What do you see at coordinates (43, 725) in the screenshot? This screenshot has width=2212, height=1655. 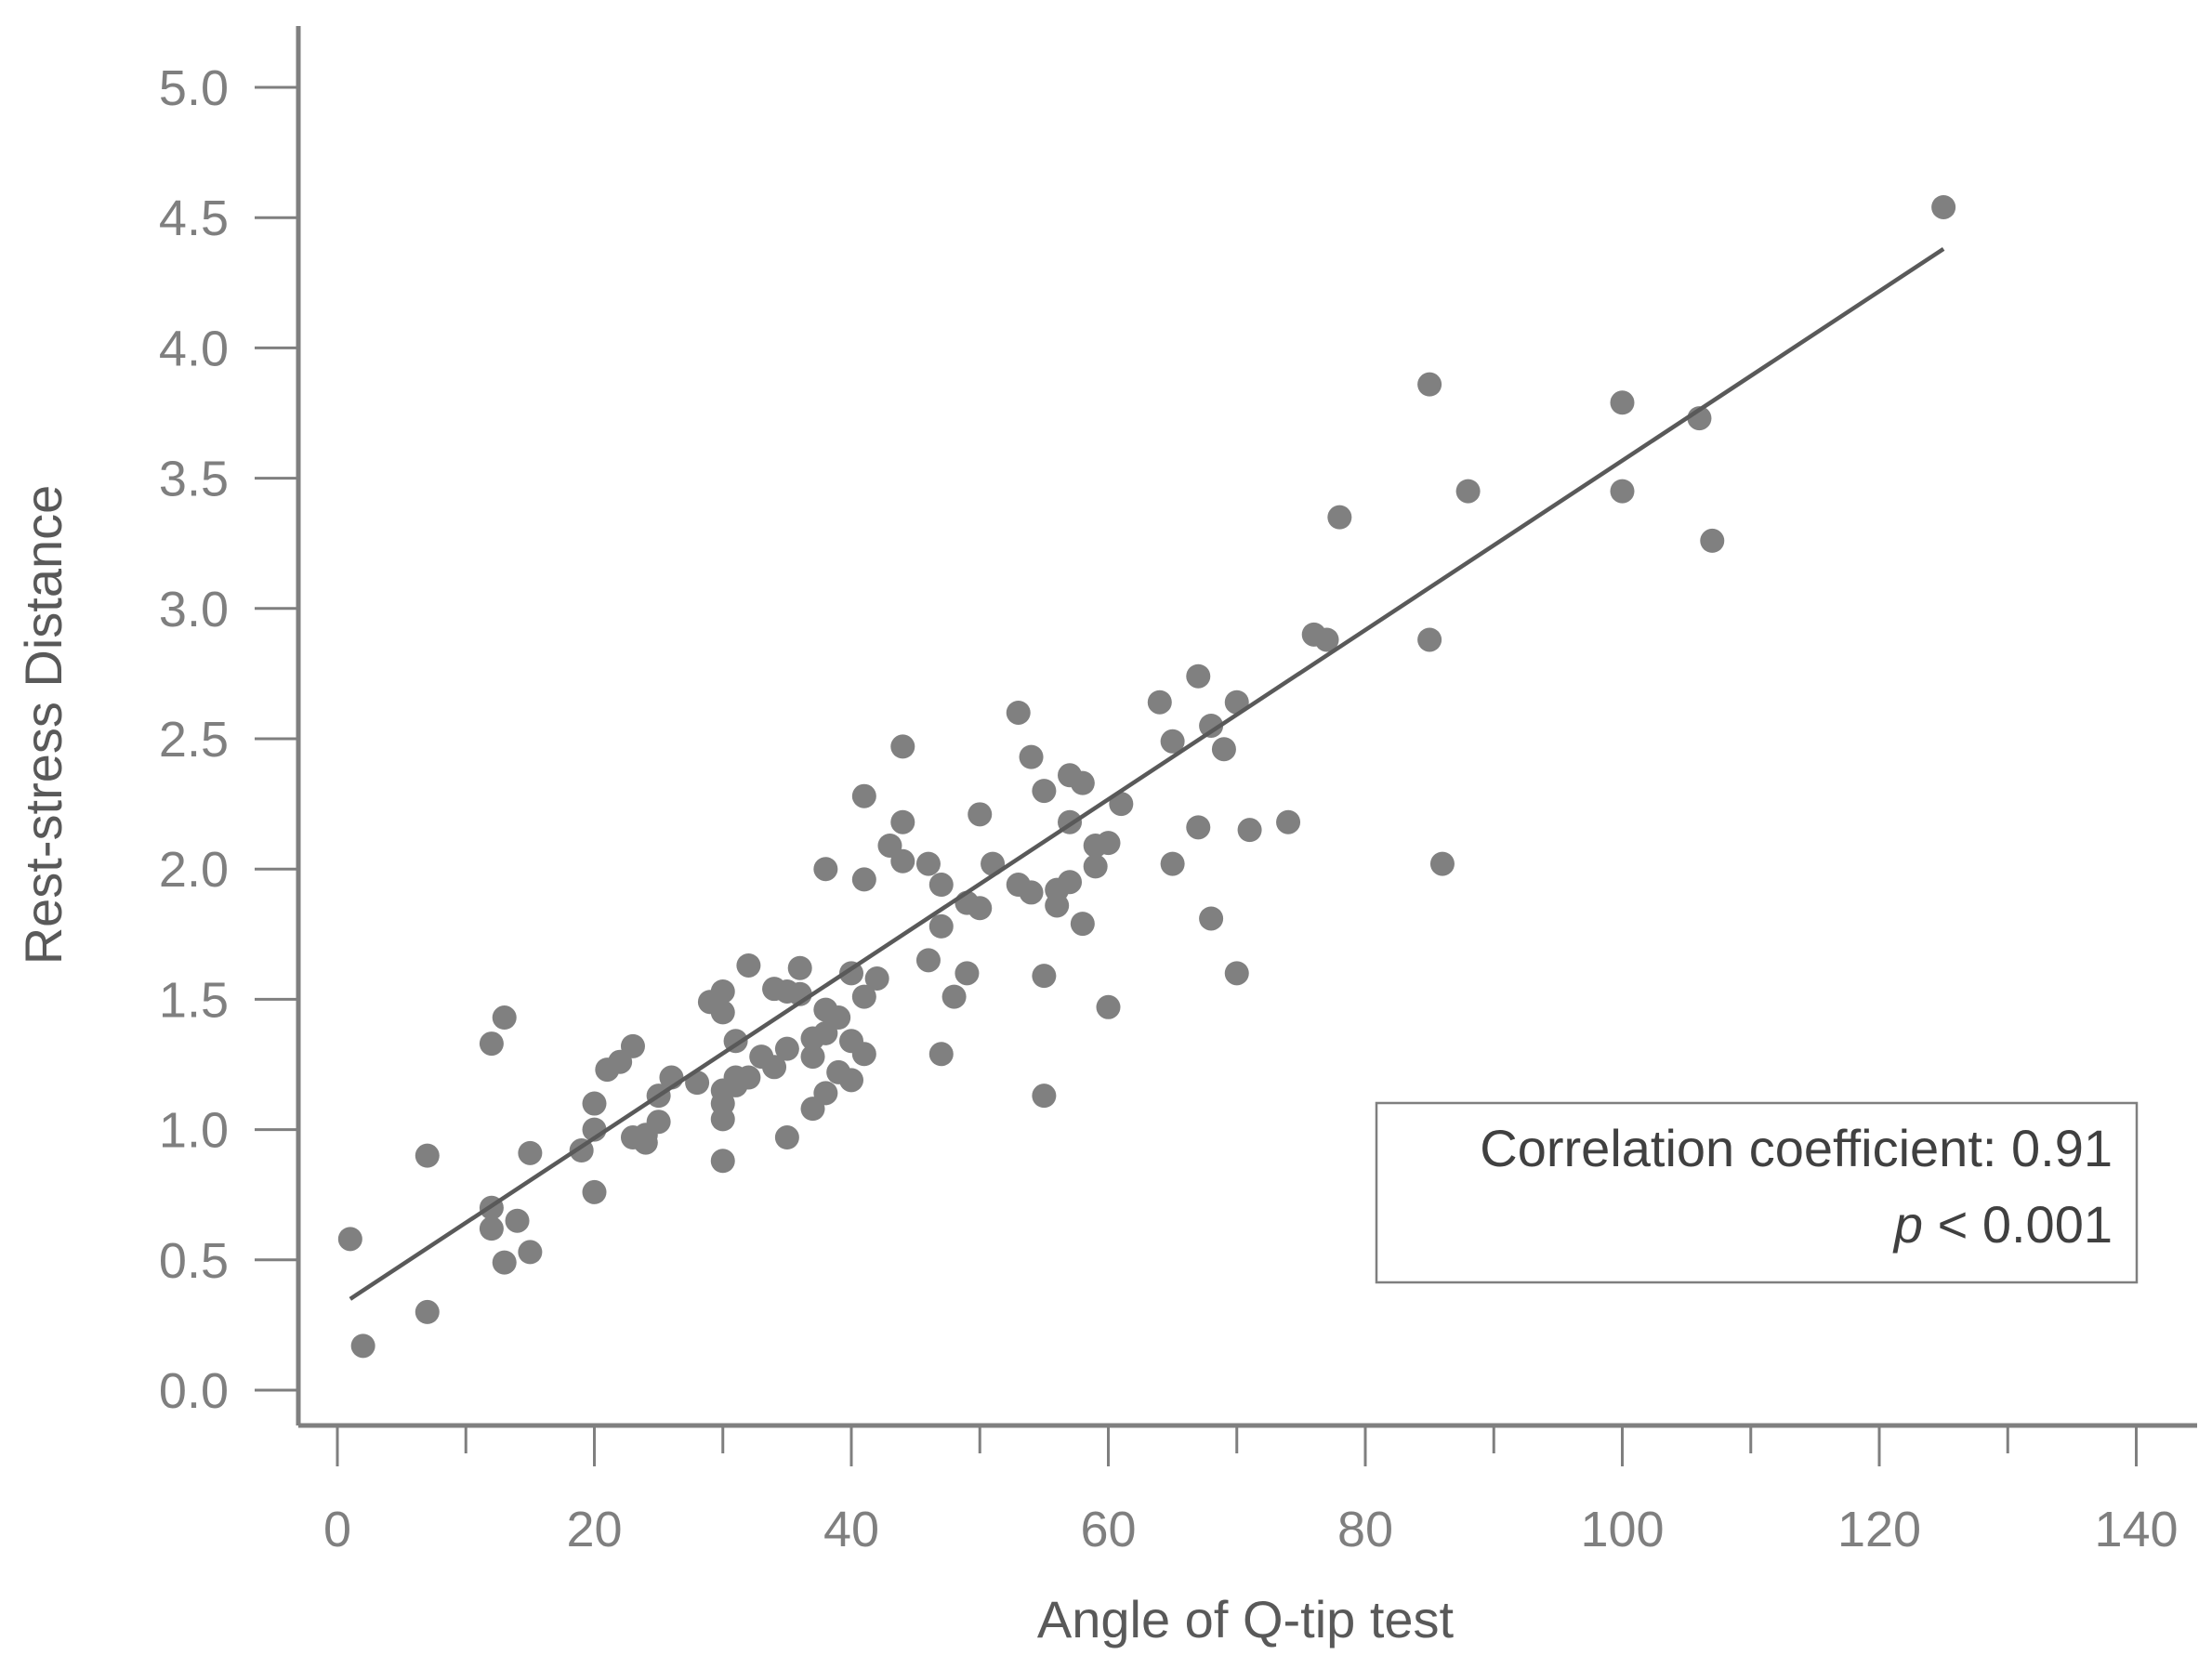 I see `y-axis-title: Rest-stress Distance` at bounding box center [43, 725].